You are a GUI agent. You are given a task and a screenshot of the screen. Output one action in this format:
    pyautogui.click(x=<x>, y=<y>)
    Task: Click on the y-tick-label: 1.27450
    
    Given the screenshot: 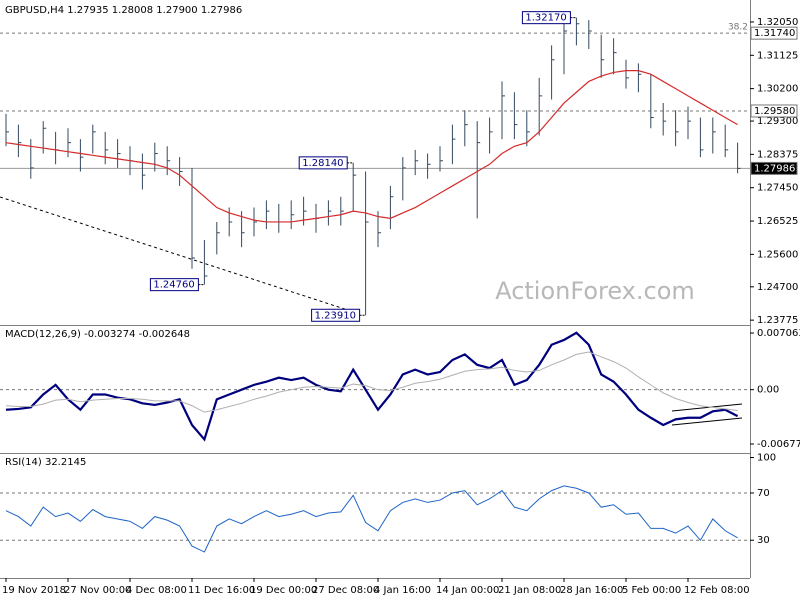 What is the action you would take?
    pyautogui.click(x=777, y=188)
    